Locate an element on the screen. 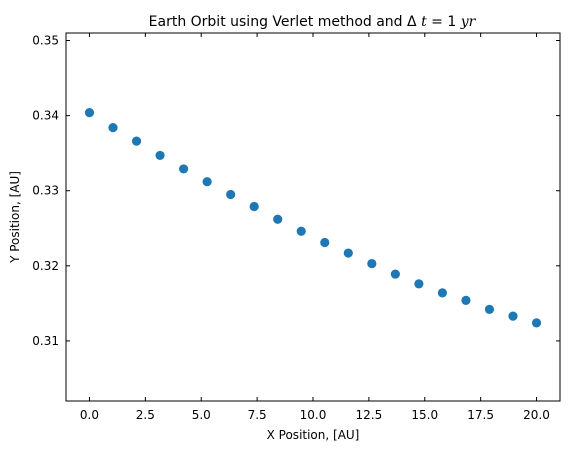 This screenshot has width=571, height=452. y-tick-label: 0.33 is located at coordinates (45, 191).